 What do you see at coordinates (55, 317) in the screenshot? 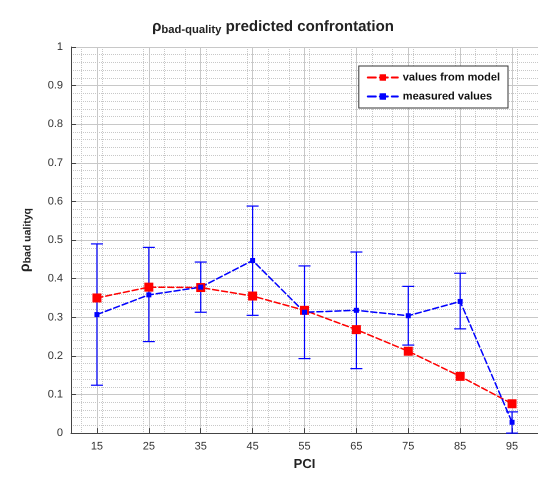
I see `y-tick-label: 0.3` at bounding box center [55, 317].